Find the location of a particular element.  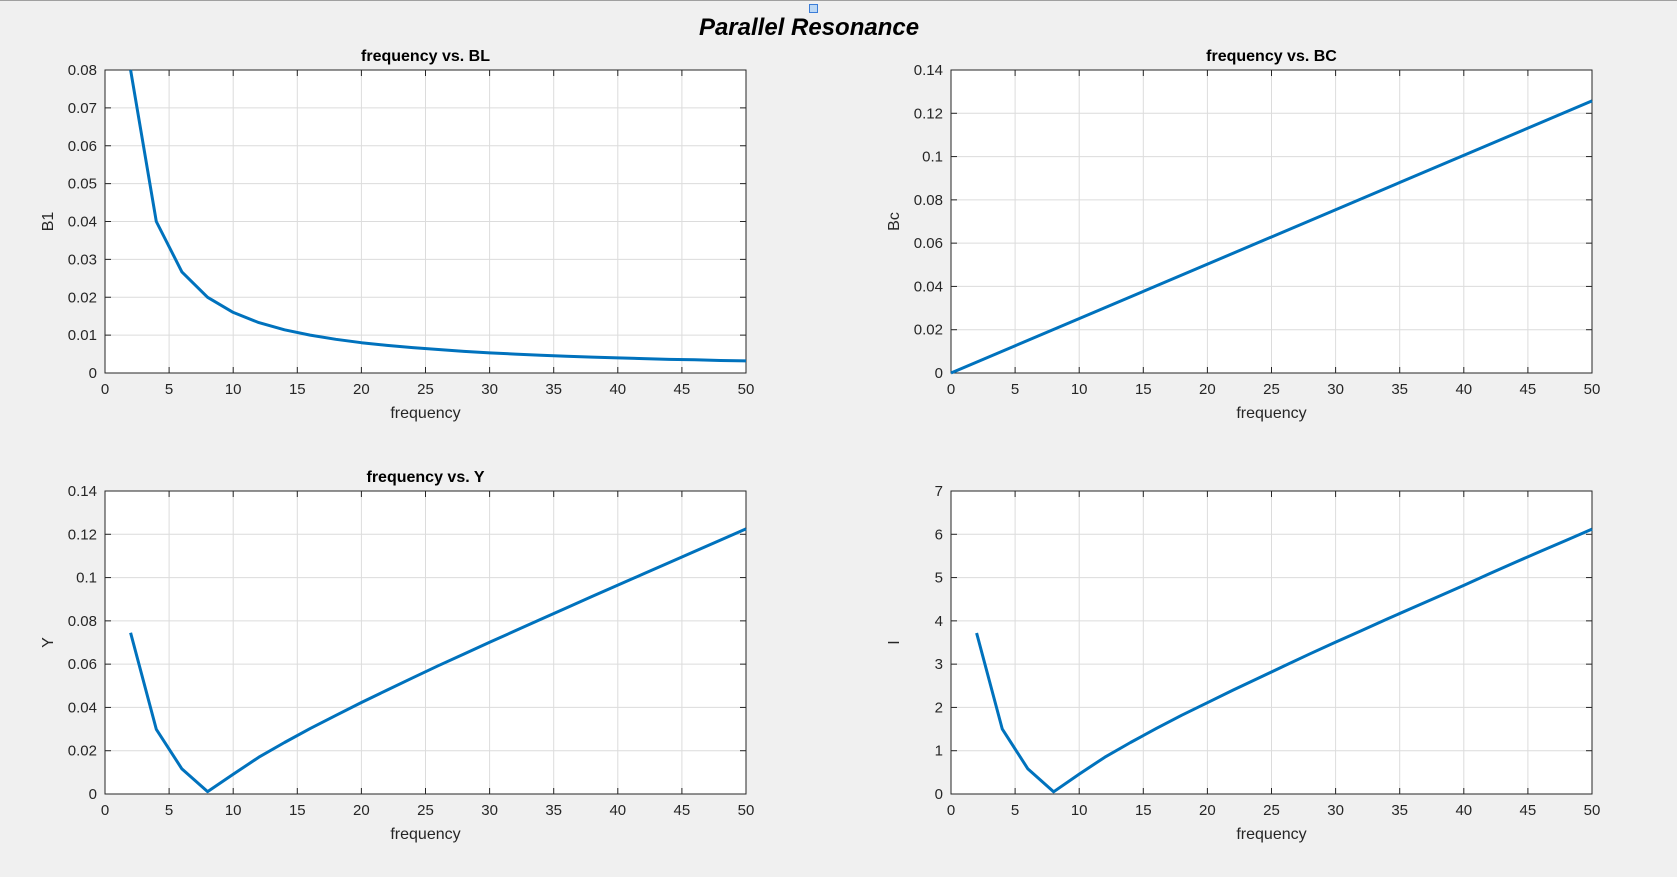

y-tick-label: 1 is located at coordinates (939, 751).